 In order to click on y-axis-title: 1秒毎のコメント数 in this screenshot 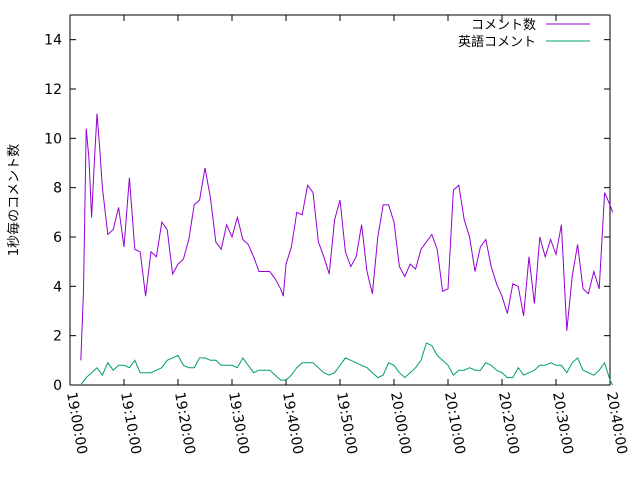, I will do `click(14, 200)`.